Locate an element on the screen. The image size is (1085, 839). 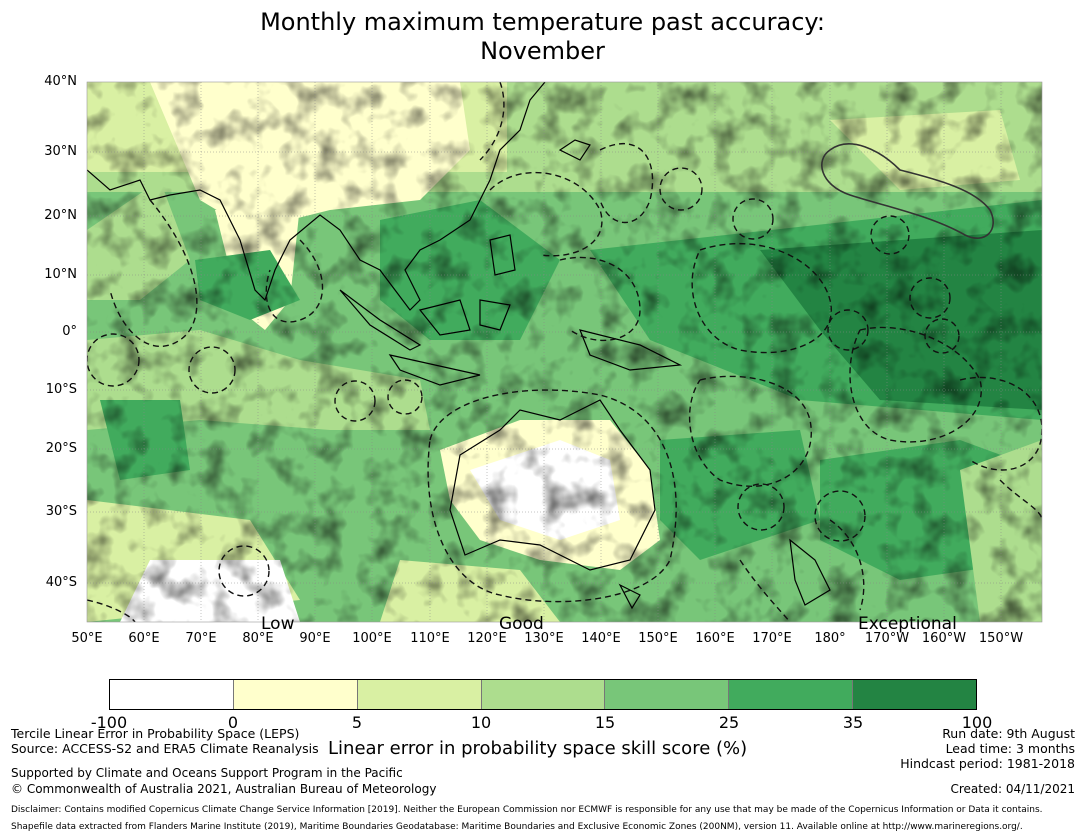
footer-hindcast: Hindcast period: 1981-2018 is located at coordinates (987, 763).